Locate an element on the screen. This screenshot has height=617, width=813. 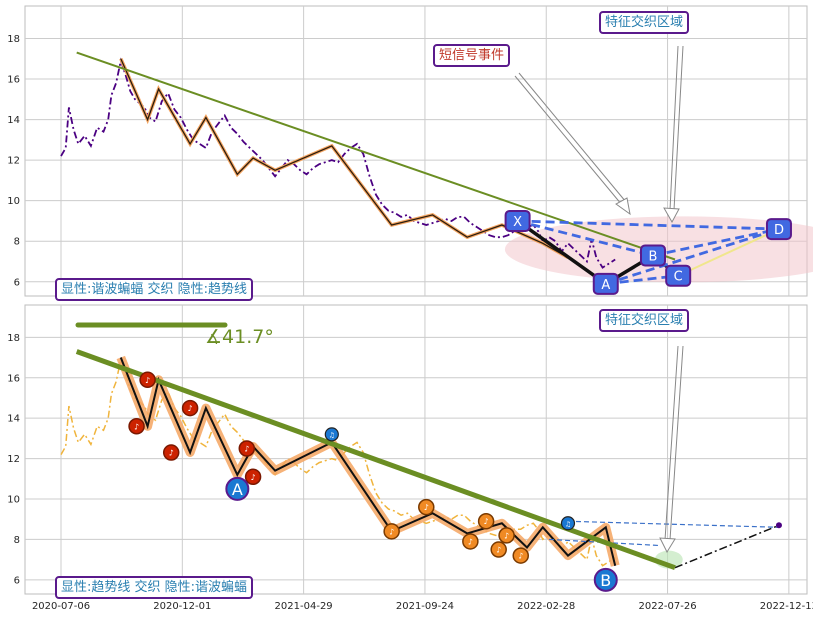
harmonic-point-label: D is located at coordinates (779, 230).